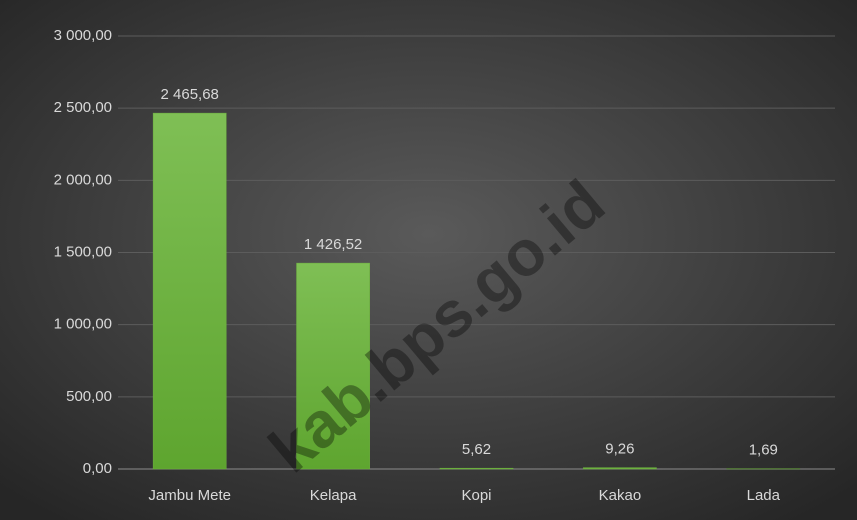 This screenshot has height=520, width=857. I want to click on y-tick-label: 500,00, so click(89, 396).